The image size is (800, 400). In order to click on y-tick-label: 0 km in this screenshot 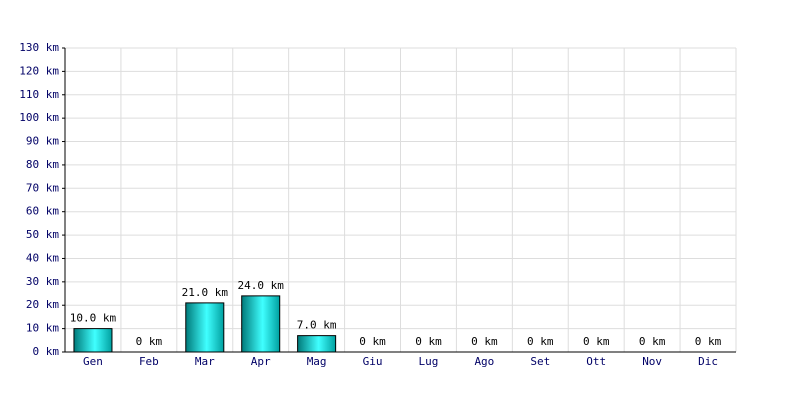, I will do `click(46, 351)`.